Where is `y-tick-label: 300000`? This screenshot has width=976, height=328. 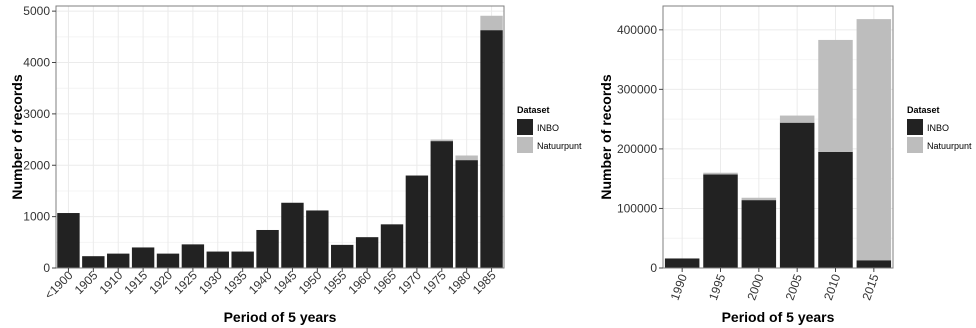
y-tick-label: 300000 is located at coordinates (637, 89).